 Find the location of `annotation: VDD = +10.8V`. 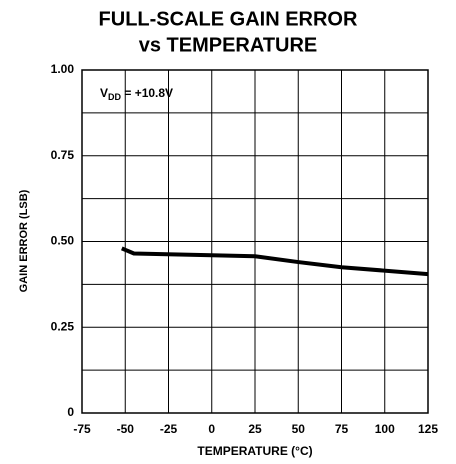

annotation: VDD = +10.8V is located at coordinates (136, 94).